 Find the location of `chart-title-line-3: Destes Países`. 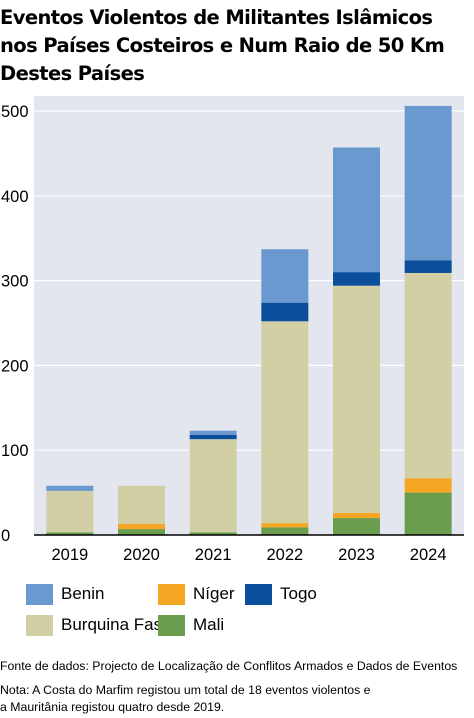

chart-title-line-3: Destes Países is located at coordinates (72, 73).